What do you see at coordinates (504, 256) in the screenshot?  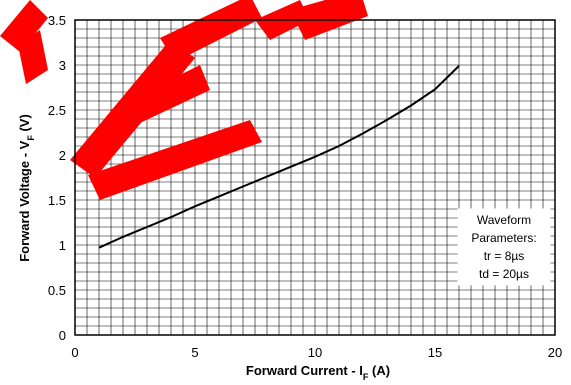 I see `legend-line-3: tr = 8µs` at bounding box center [504, 256].